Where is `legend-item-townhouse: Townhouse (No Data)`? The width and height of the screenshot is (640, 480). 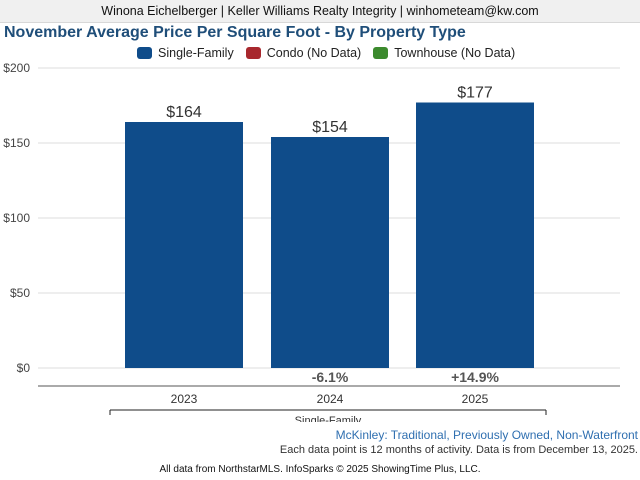
legend-item-townhouse: Townhouse (No Data) is located at coordinates (444, 53).